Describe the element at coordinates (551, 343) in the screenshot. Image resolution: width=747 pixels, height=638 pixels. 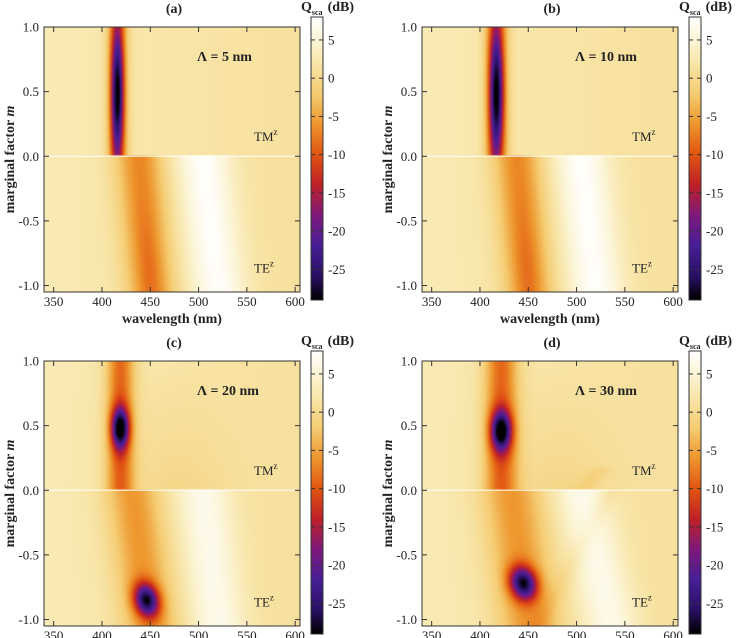
I see `panel-label: (d)` at that location.